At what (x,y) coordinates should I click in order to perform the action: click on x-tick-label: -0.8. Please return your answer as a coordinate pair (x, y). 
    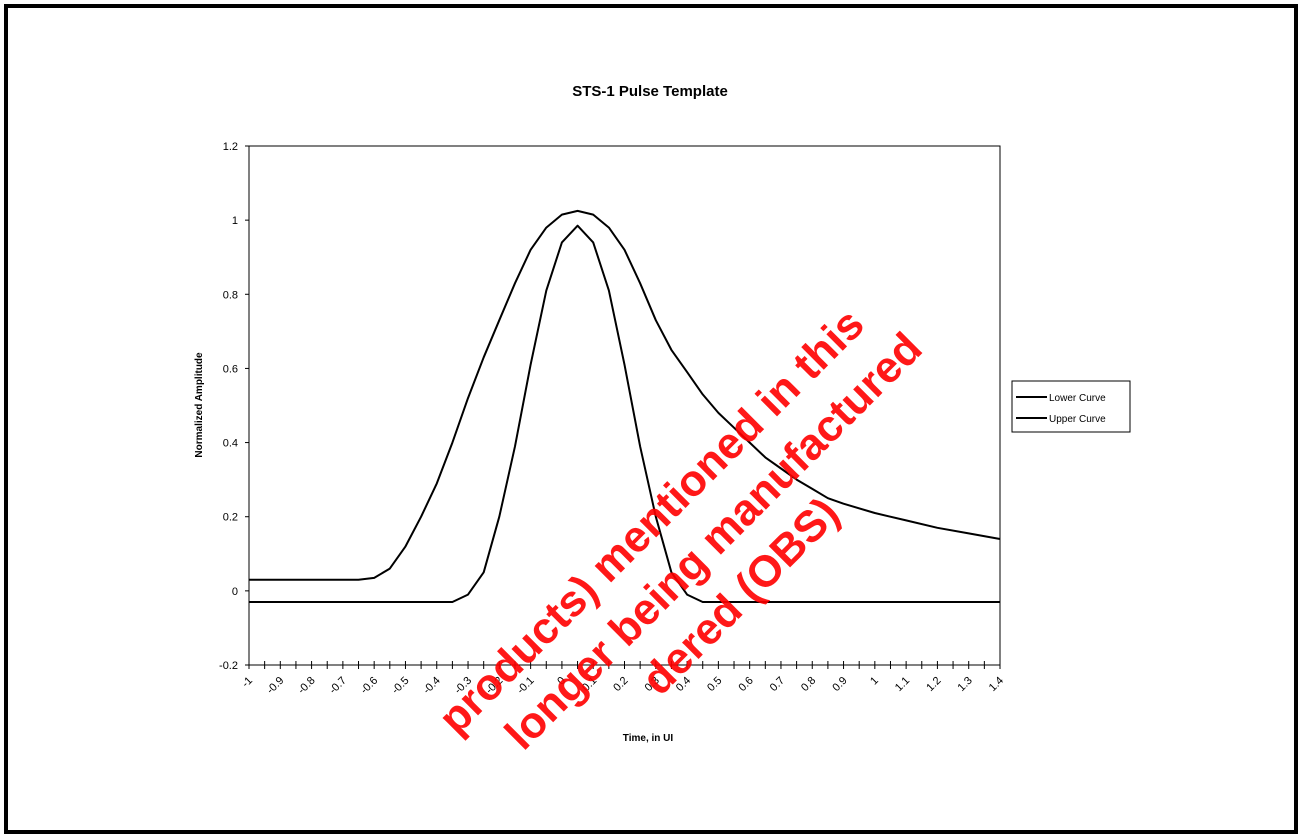
    Looking at the image, I should click on (307, 686).